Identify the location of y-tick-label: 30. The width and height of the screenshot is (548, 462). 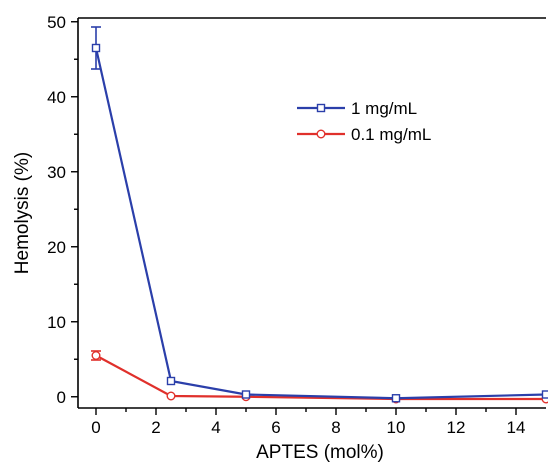
(56, 172).